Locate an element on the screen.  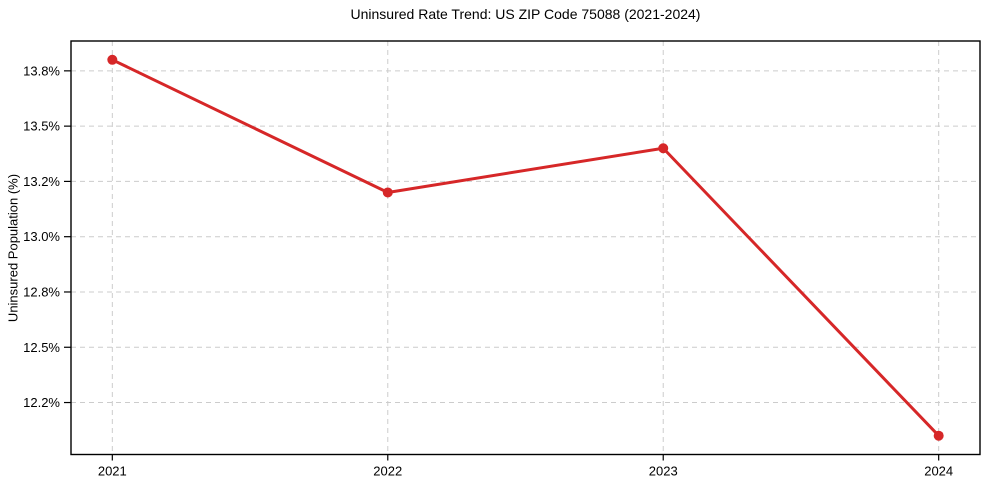
x-tick-label: 2021 is located at coordinates (112, 471).